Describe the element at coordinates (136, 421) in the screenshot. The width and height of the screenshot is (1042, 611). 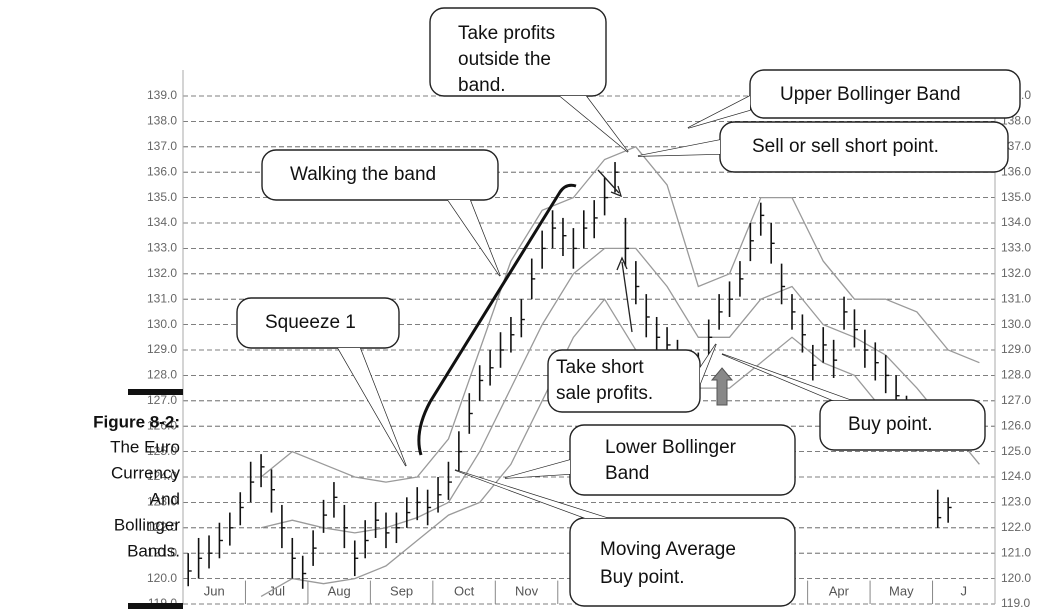
I see `figure-label: Figure 8-2:` at that location.